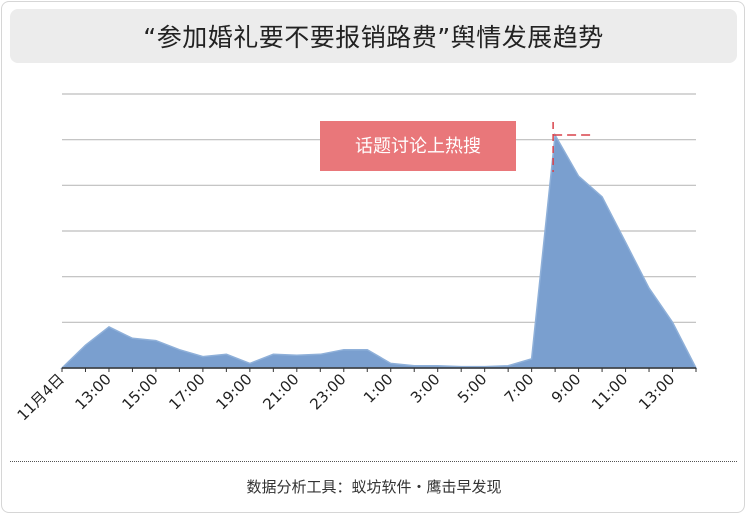 The height and width of the screenshot is (516, 748). I want to click on annotation-label: 话题讨论上热搜, so click(418, 146).